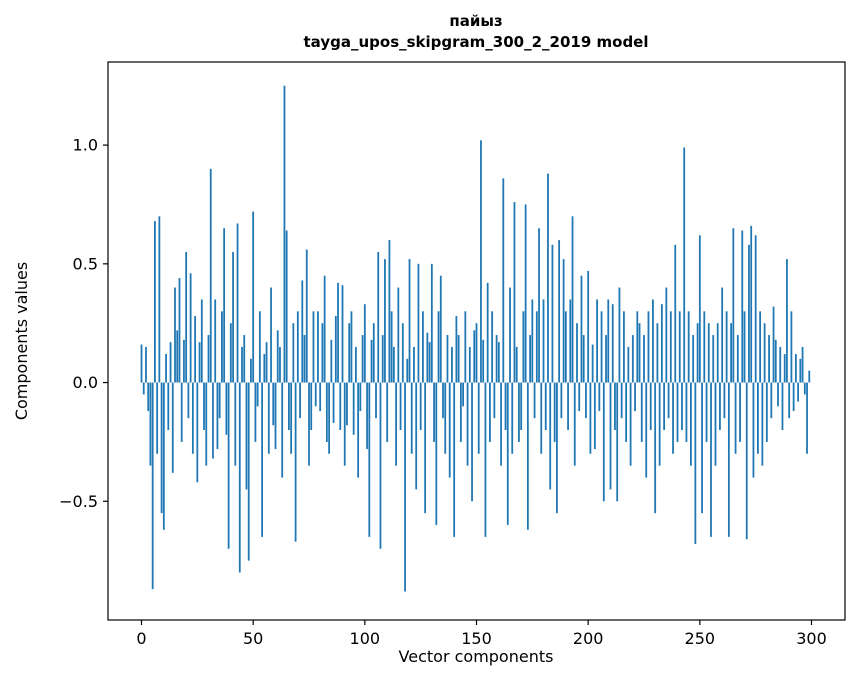 Image resolution: width=867 pixels, height=696 pixels. What do you see at coordinates (476, 42) in the screenshot?
I see `chart-title-line2: tayga_upos_skipgram_300_2_2019 model` at bounding box center [476, 42].